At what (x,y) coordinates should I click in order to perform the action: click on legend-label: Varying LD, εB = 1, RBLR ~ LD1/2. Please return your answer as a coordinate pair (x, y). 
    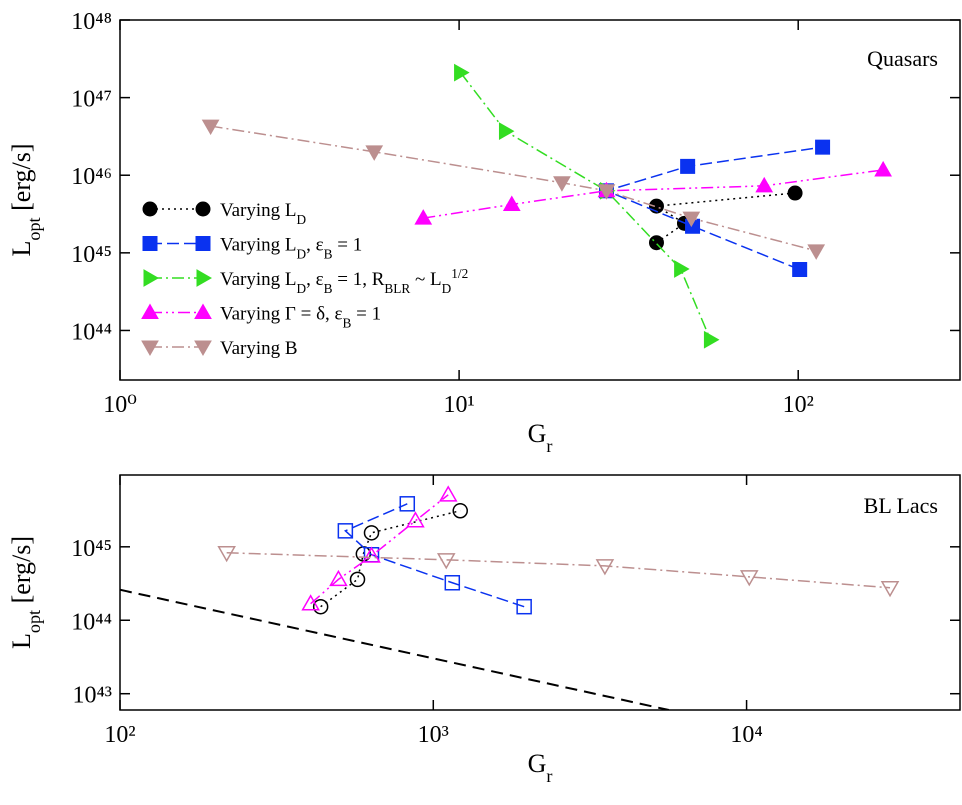
    Looking at the image, I should click on (344, 281).